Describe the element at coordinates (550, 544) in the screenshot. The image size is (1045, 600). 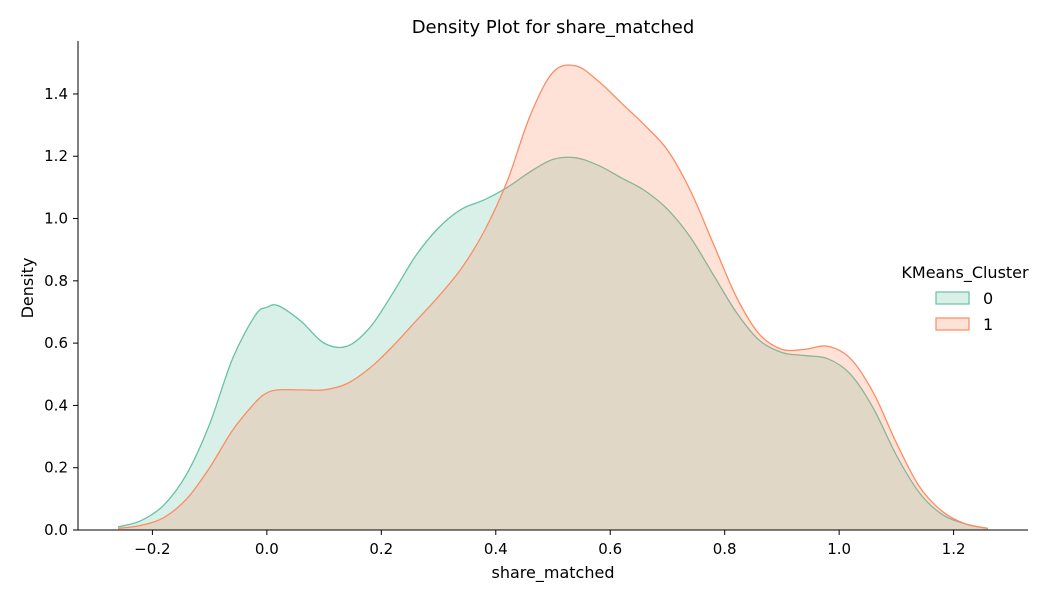
I see `x-ticks: −0.2 0.0 0.2 0.4 0.6 0.8 1.0 1.2` at that location.